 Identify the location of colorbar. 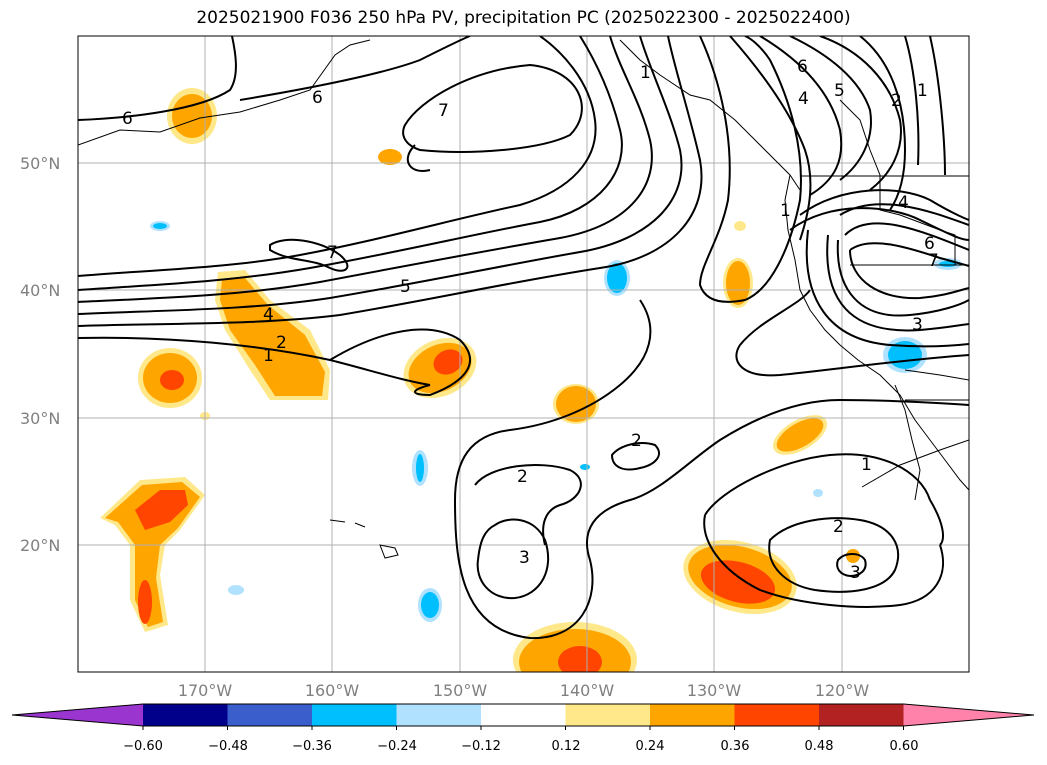
(523, 716).